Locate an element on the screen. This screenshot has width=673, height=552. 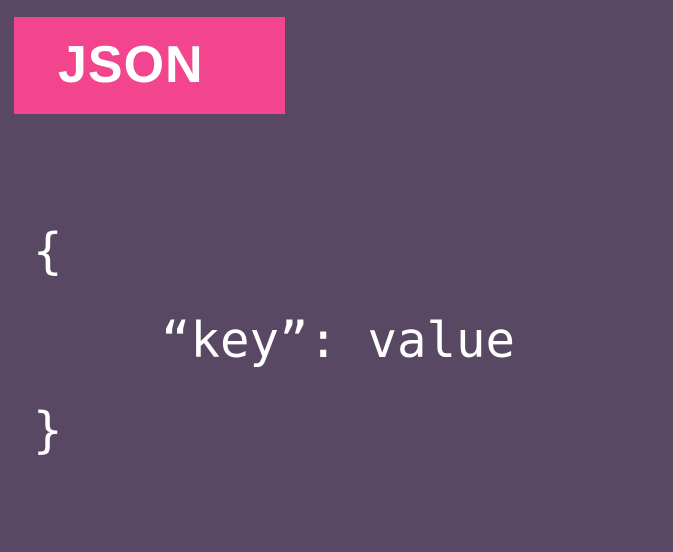
json-badge: JSON is located at coordinates (149, 65).